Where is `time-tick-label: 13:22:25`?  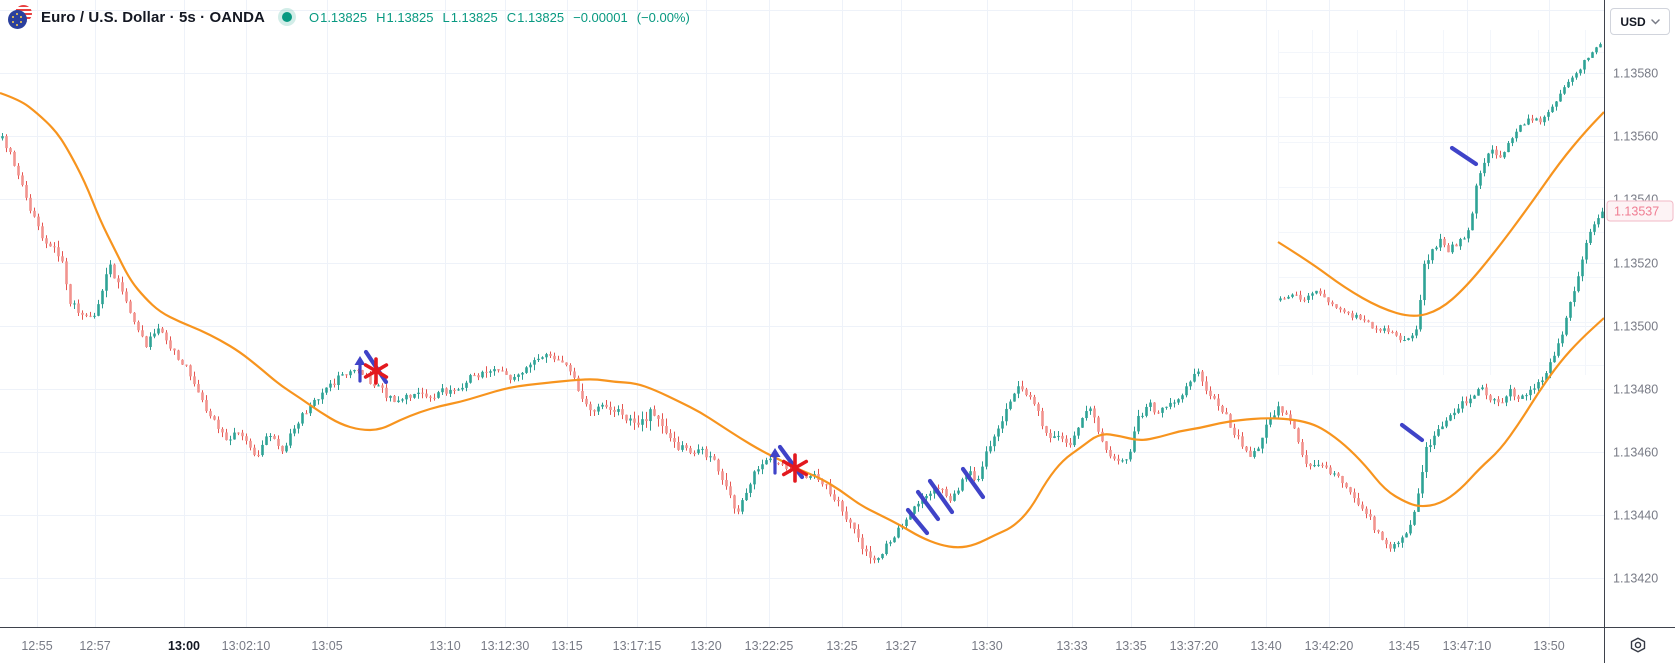 time-tick-label: 13:22:25 is located at coordinates (769, 646).